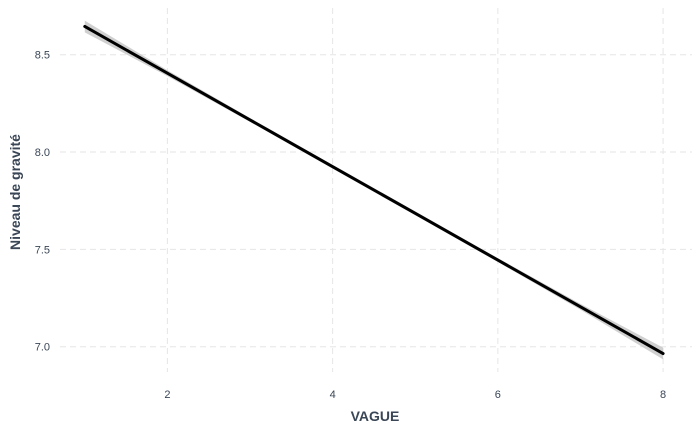 The width and height of the screenshot is (700, 432). I want to click on x-tick-label: 2, so click(167, 395).